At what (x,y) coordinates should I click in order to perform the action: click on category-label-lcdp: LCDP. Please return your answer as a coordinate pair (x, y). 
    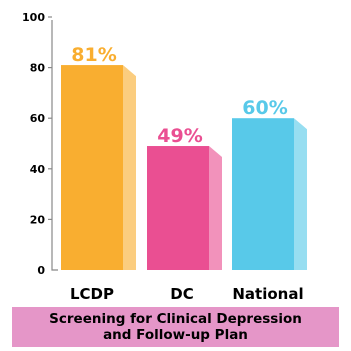
    Looking at the image, I should click on (92, 294).